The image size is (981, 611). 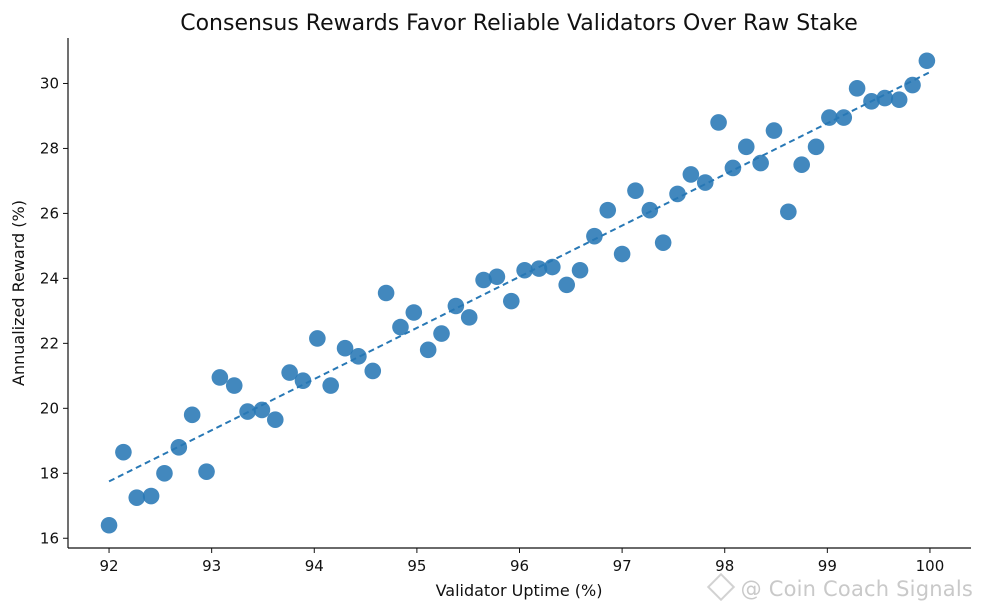 What do you see at coordinates (49, 148) in the screenshot?
I see `y-tick-label: 28` at bounding box center [49, 148].